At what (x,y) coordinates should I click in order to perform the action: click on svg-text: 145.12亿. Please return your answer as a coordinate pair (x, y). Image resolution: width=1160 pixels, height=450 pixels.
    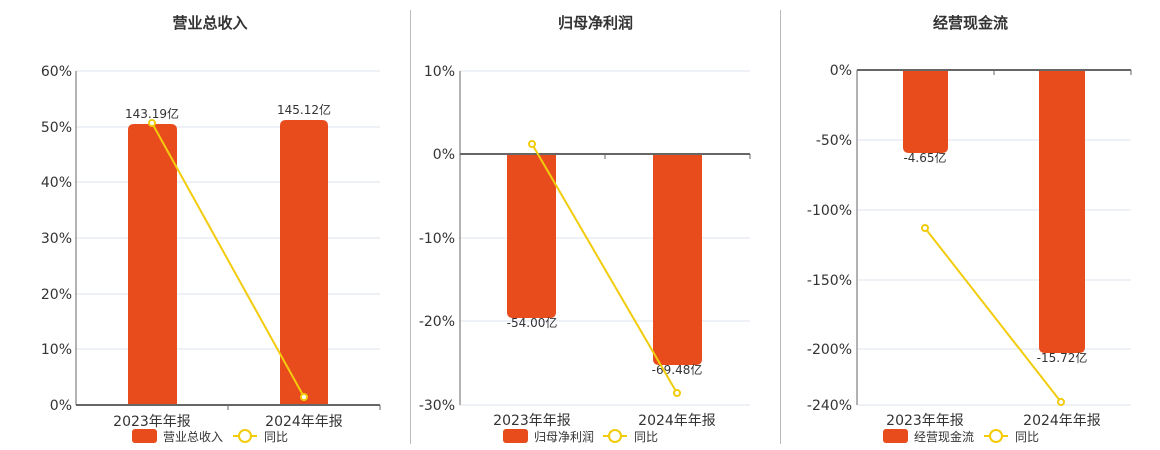
    Looking at the image, I should click on (304, 109).